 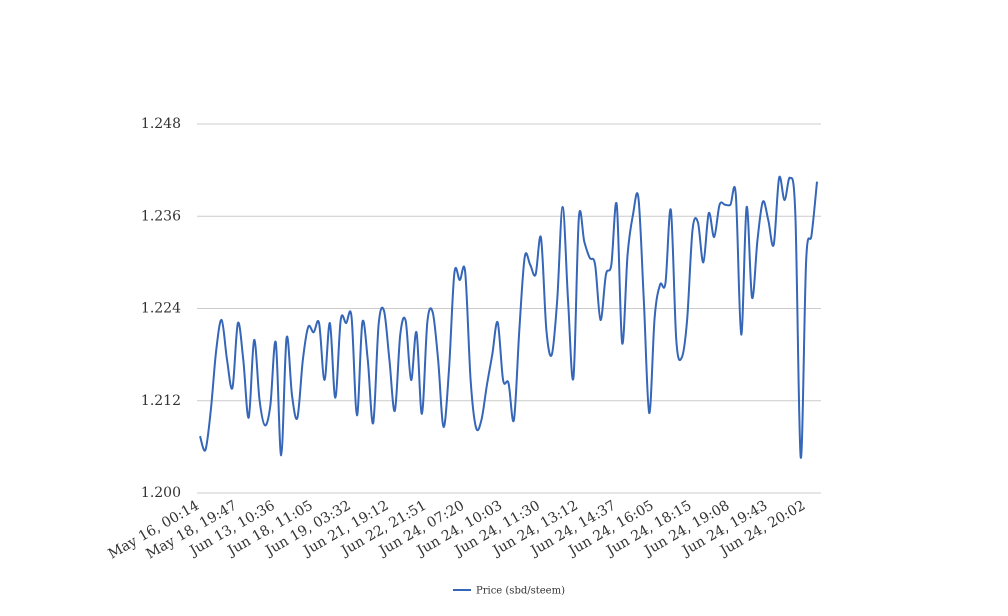 I want to click on y-tick-label: 1.212, so click(x=161, y=401).